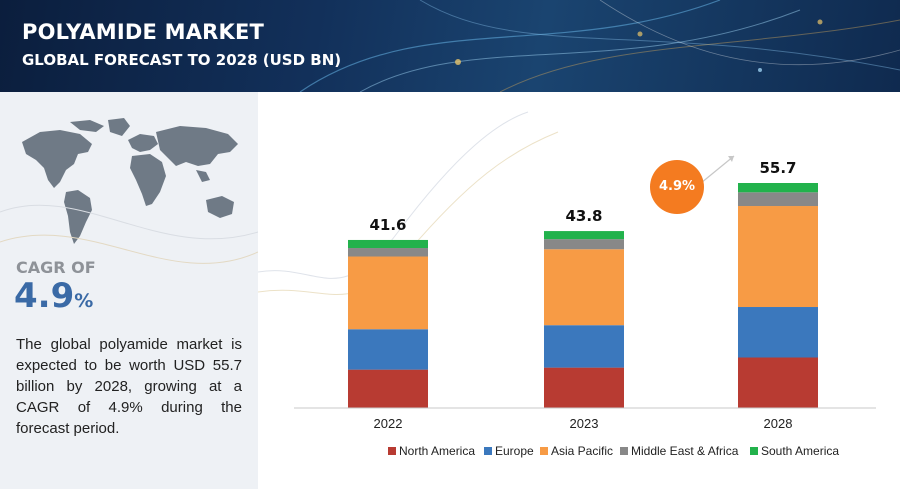 This screenshot has width=900, height=489. I want to click on bar-2028-europe, so click(778, 332).